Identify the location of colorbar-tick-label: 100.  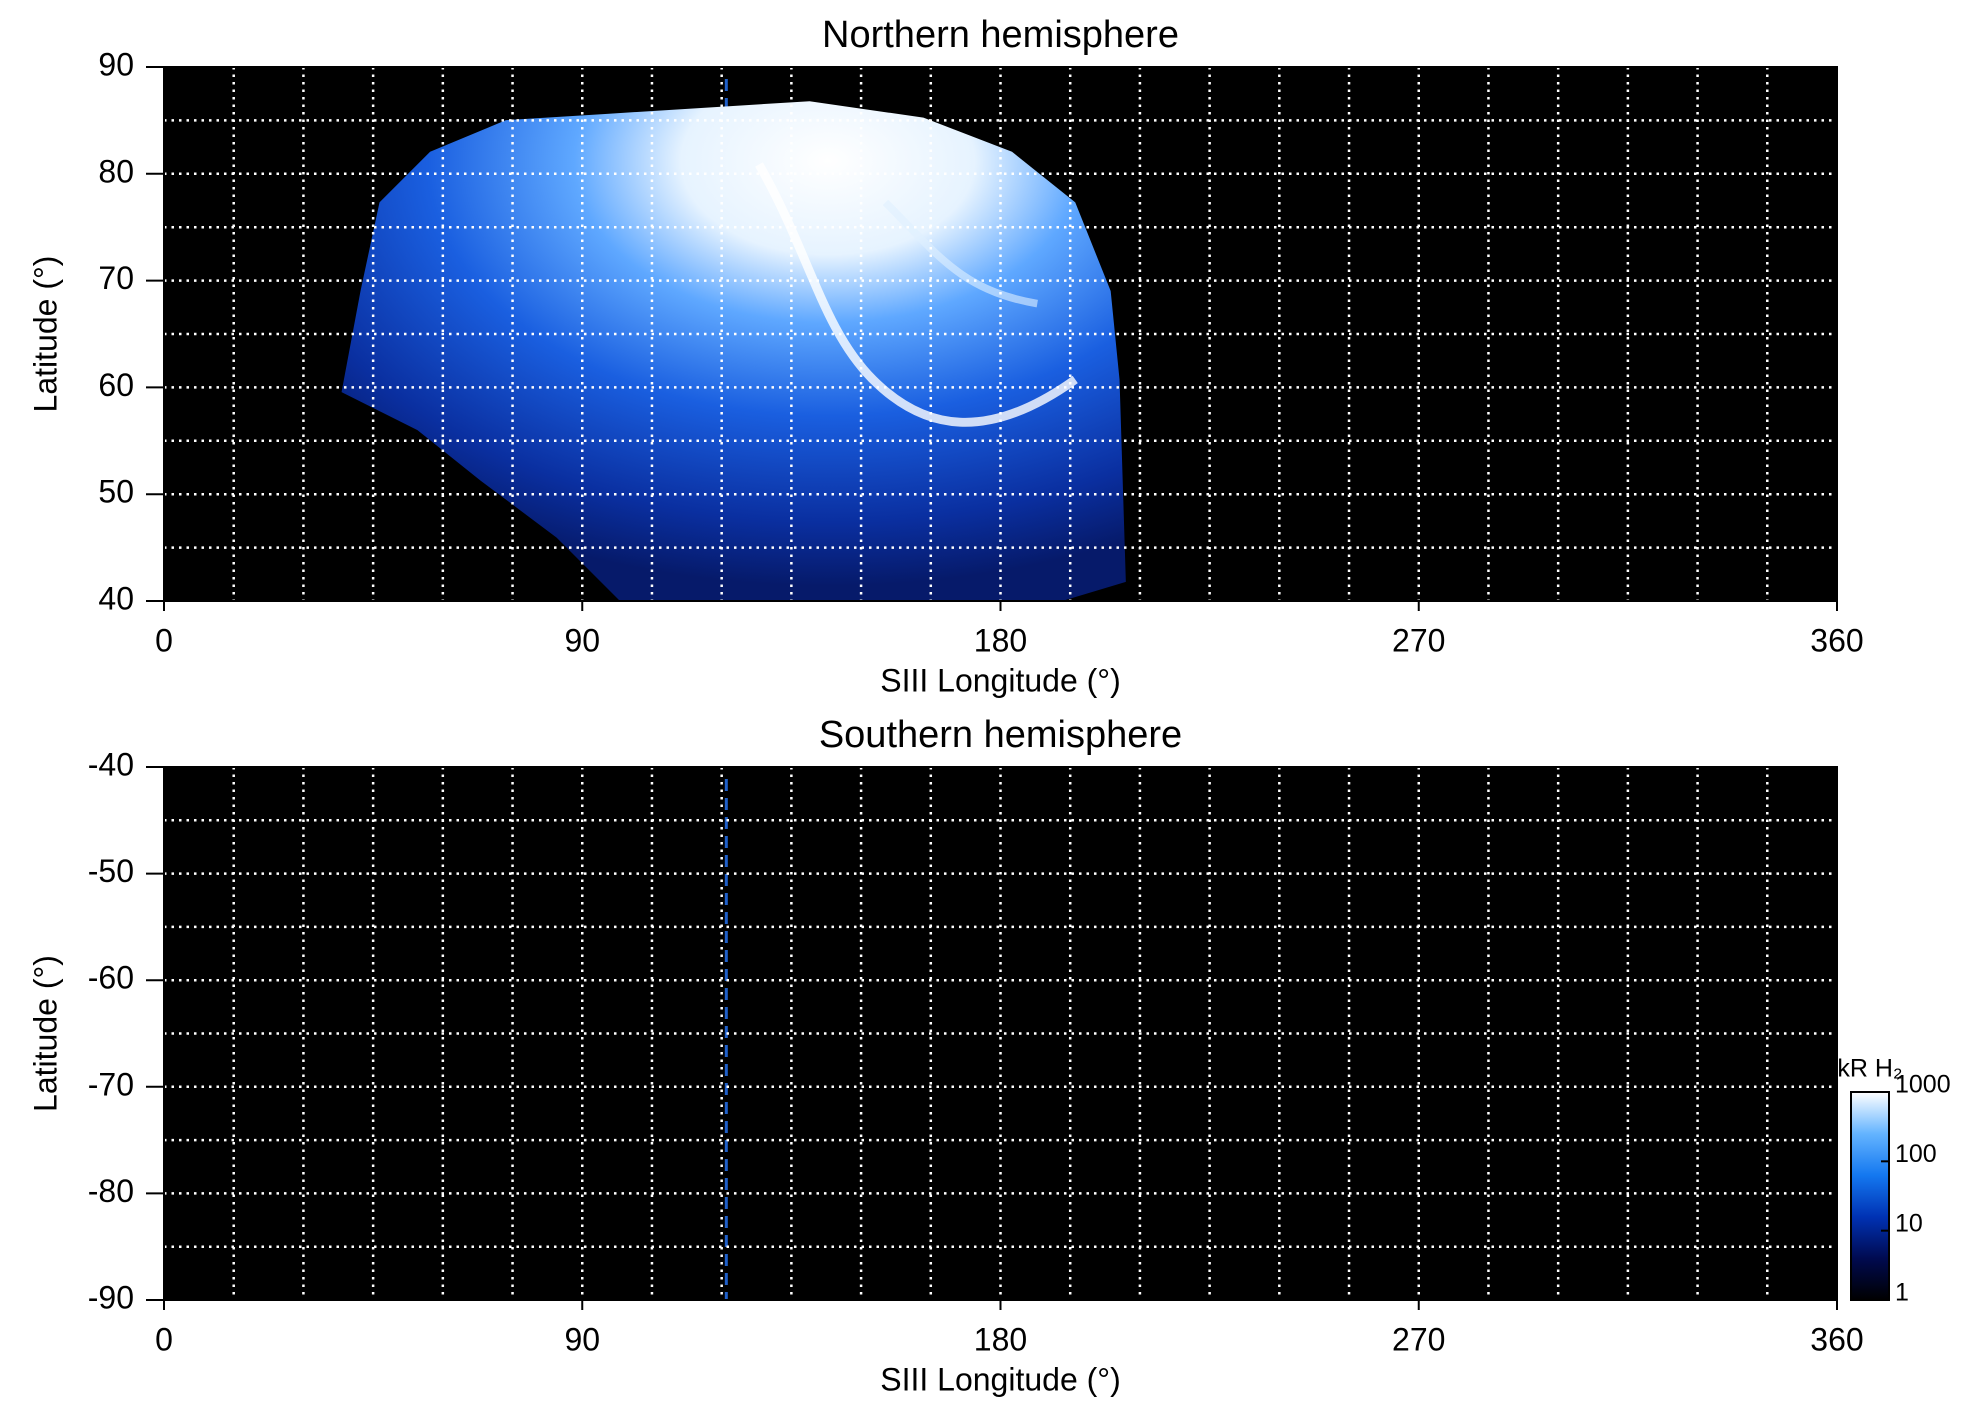
(1916, 1154).